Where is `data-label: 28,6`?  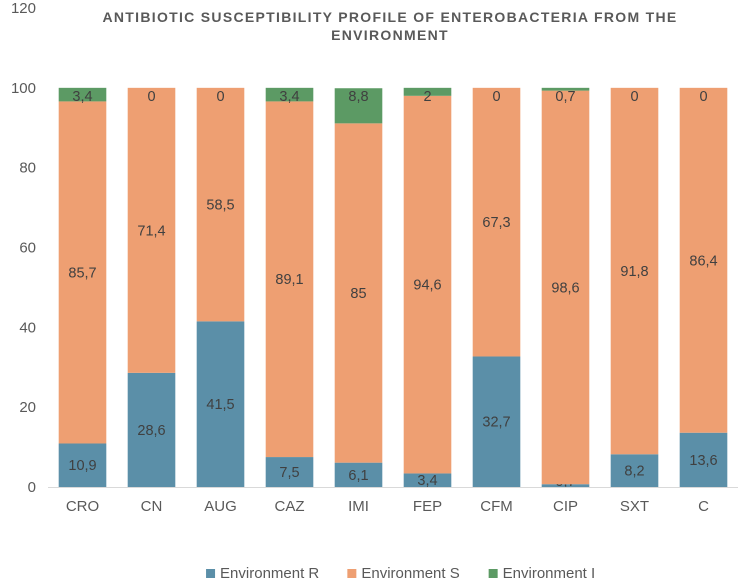 data-label: 28,6 is located at coordinates (151, 431).